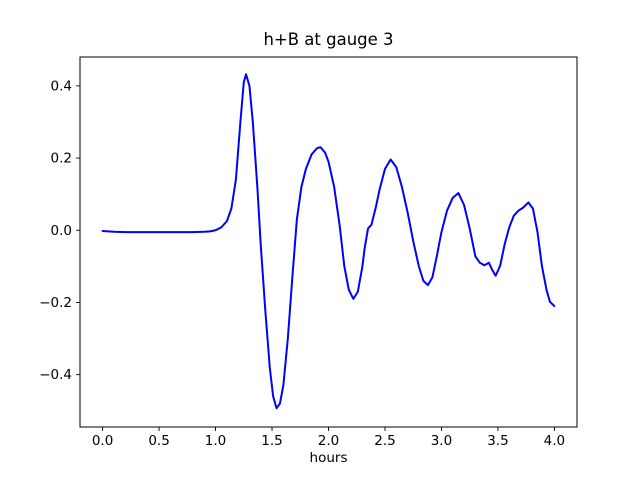 The image size is (640, 480). Describe the element at coordinates (384, 441) in the screenshot. I see `x-tick-label: 2.5` at that location.